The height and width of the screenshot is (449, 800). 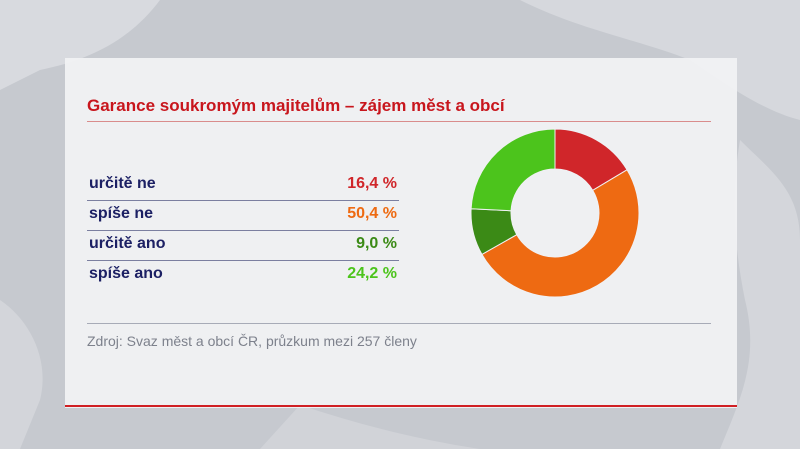 I want to click on legend-value: 16,4 %, so click(x=372, y=183).